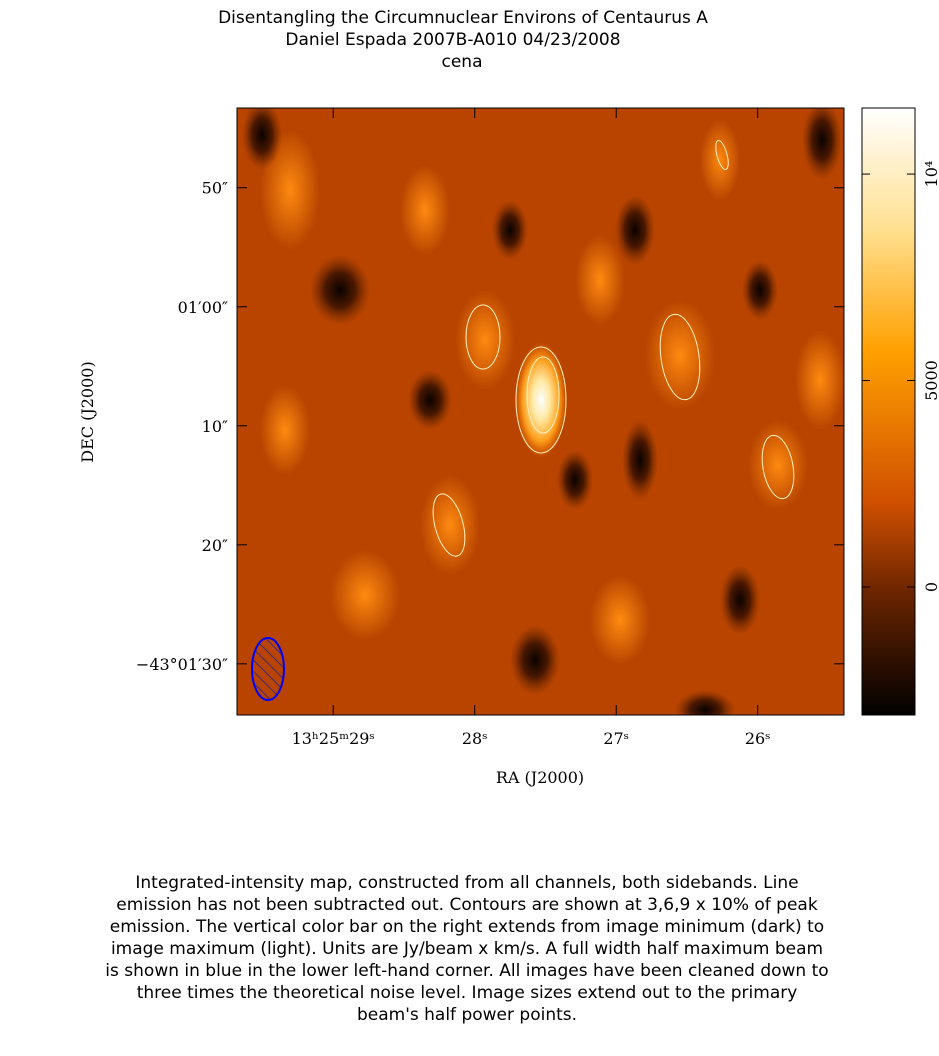 This screenshot has width=939, height=1056. What do you see at coordinates (182, 664) in the screenshot?
I see `y-tick-label: −43°01′30″` at bounding box center [182, 664].